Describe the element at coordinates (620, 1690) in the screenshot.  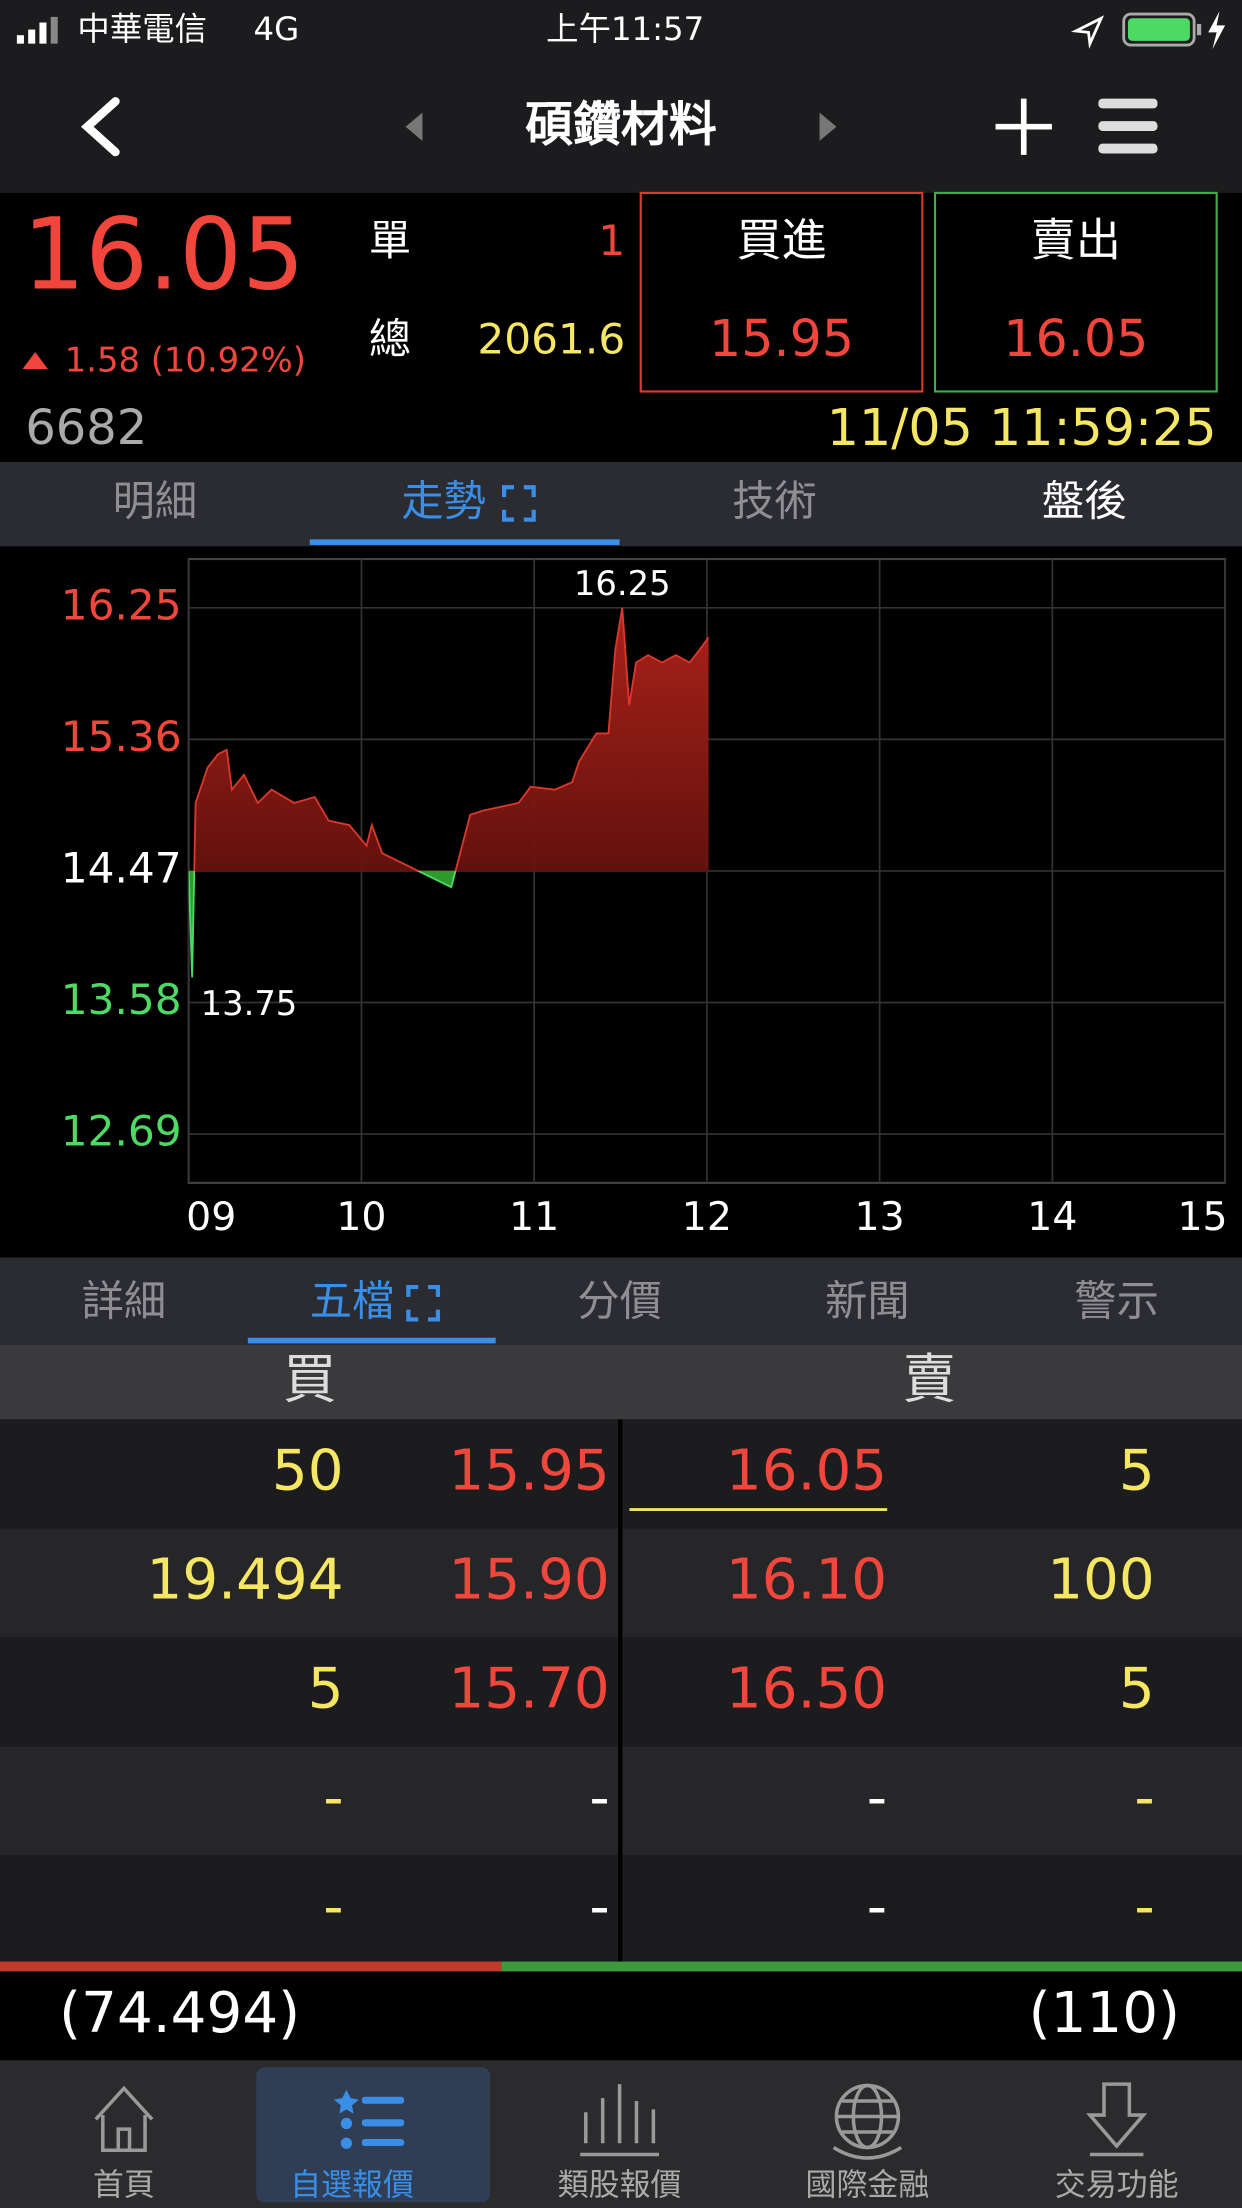
I see `book-divider` at that location.